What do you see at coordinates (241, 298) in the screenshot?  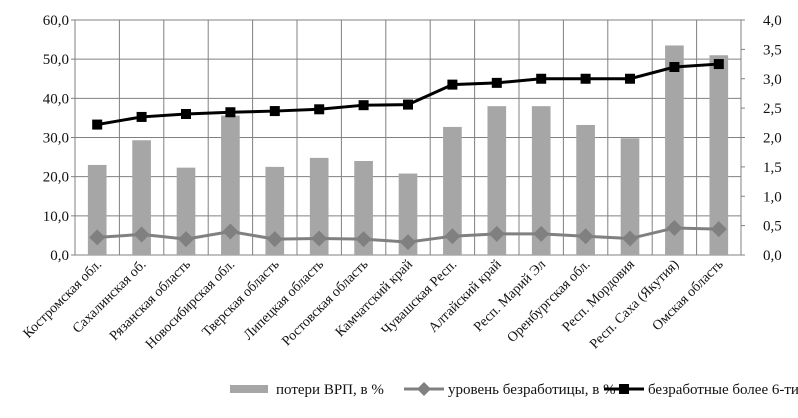 I see `x-category-label: Тверская область` at bounding box center [241, 298].